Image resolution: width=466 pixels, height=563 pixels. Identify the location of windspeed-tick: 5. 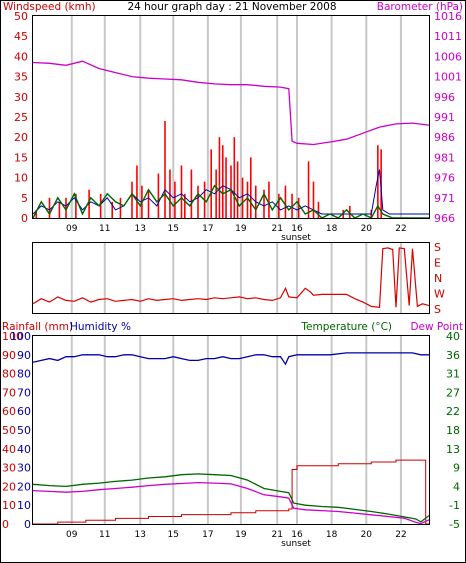
(24, 198).